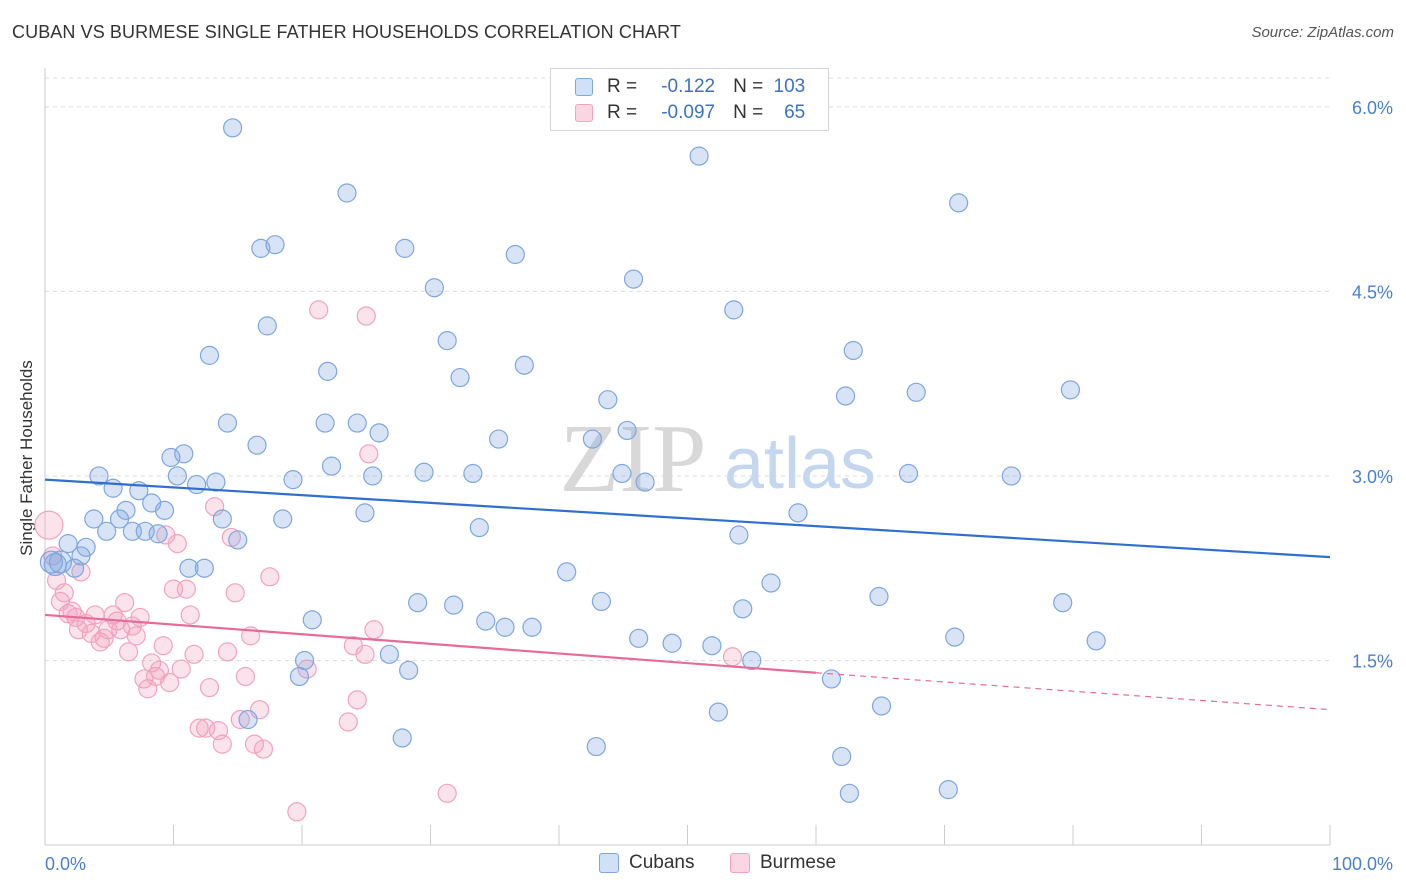  What do you see at coordinates (789, 86) in the screenshot?
I see `n-value-cubans: 103` at bounding box center [789, 86].